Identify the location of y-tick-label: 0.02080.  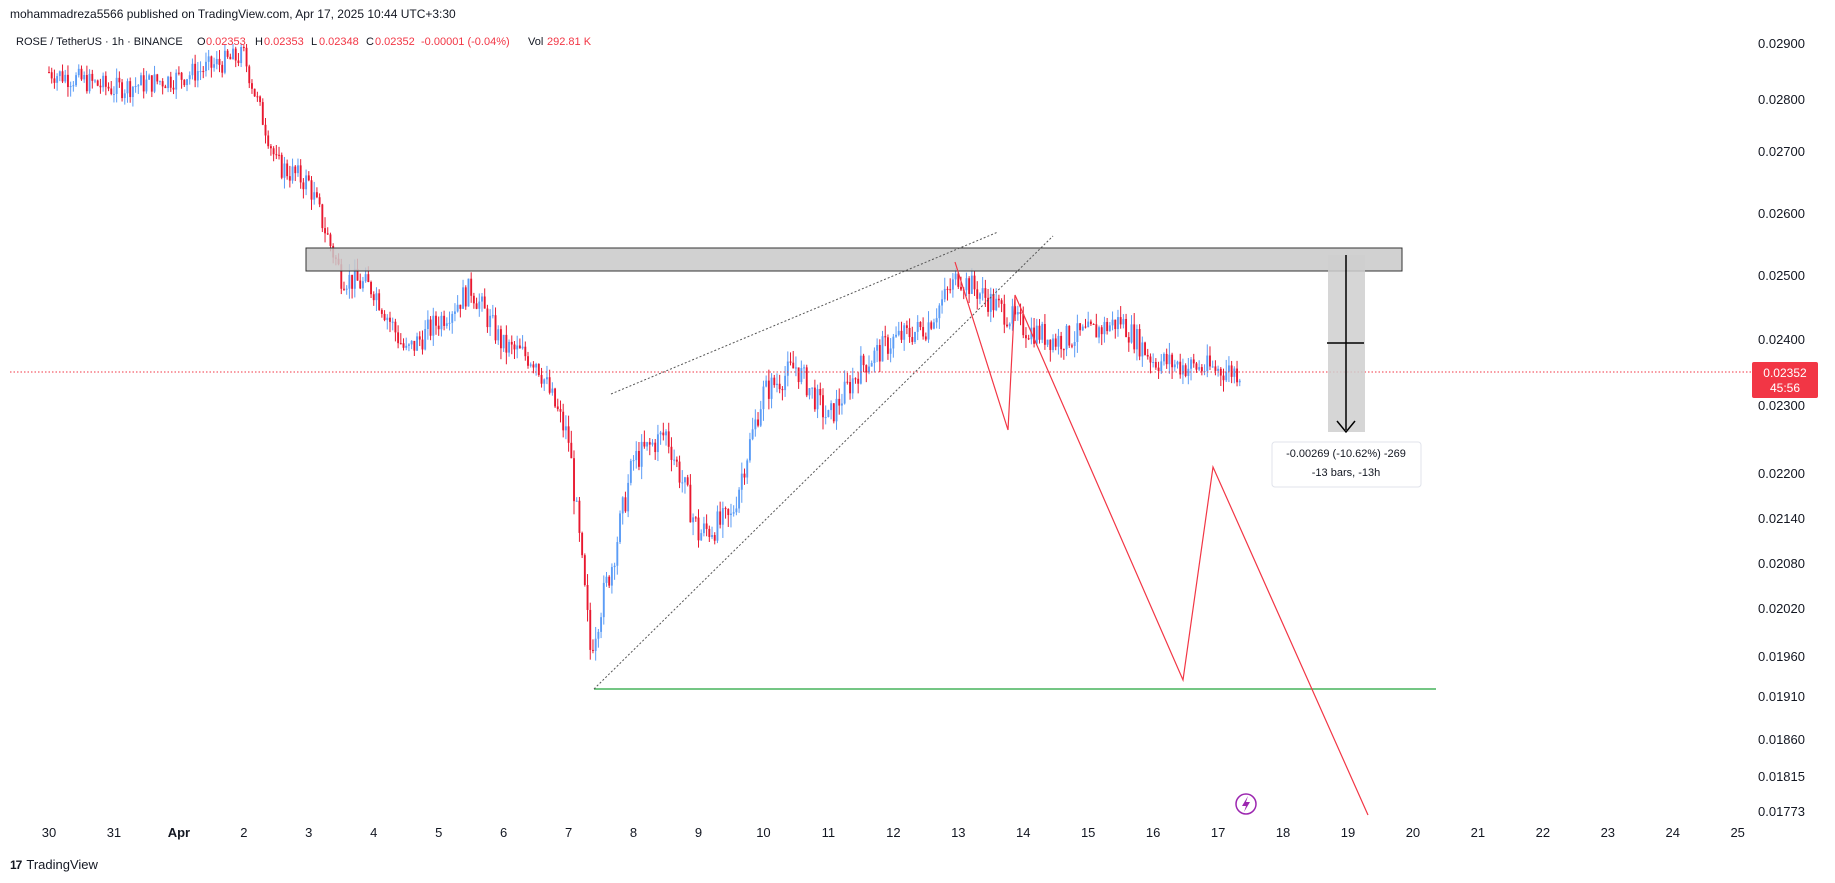
(1781, 563).